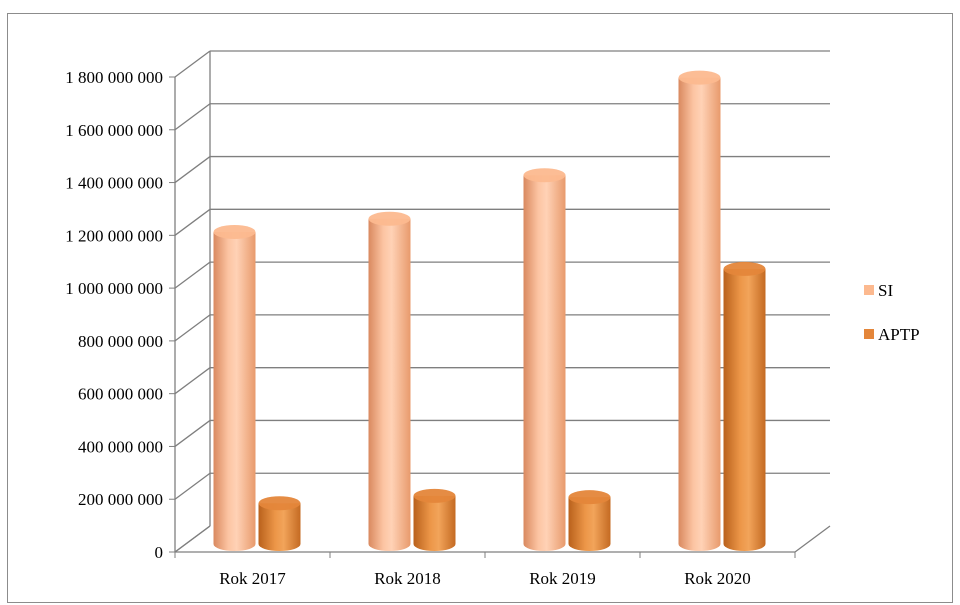 This screenshot has height=605, width=960. Describe the element at coordinates (899, 334) in the screenshot. I see `legend-label-aptp: APTP` at that location.